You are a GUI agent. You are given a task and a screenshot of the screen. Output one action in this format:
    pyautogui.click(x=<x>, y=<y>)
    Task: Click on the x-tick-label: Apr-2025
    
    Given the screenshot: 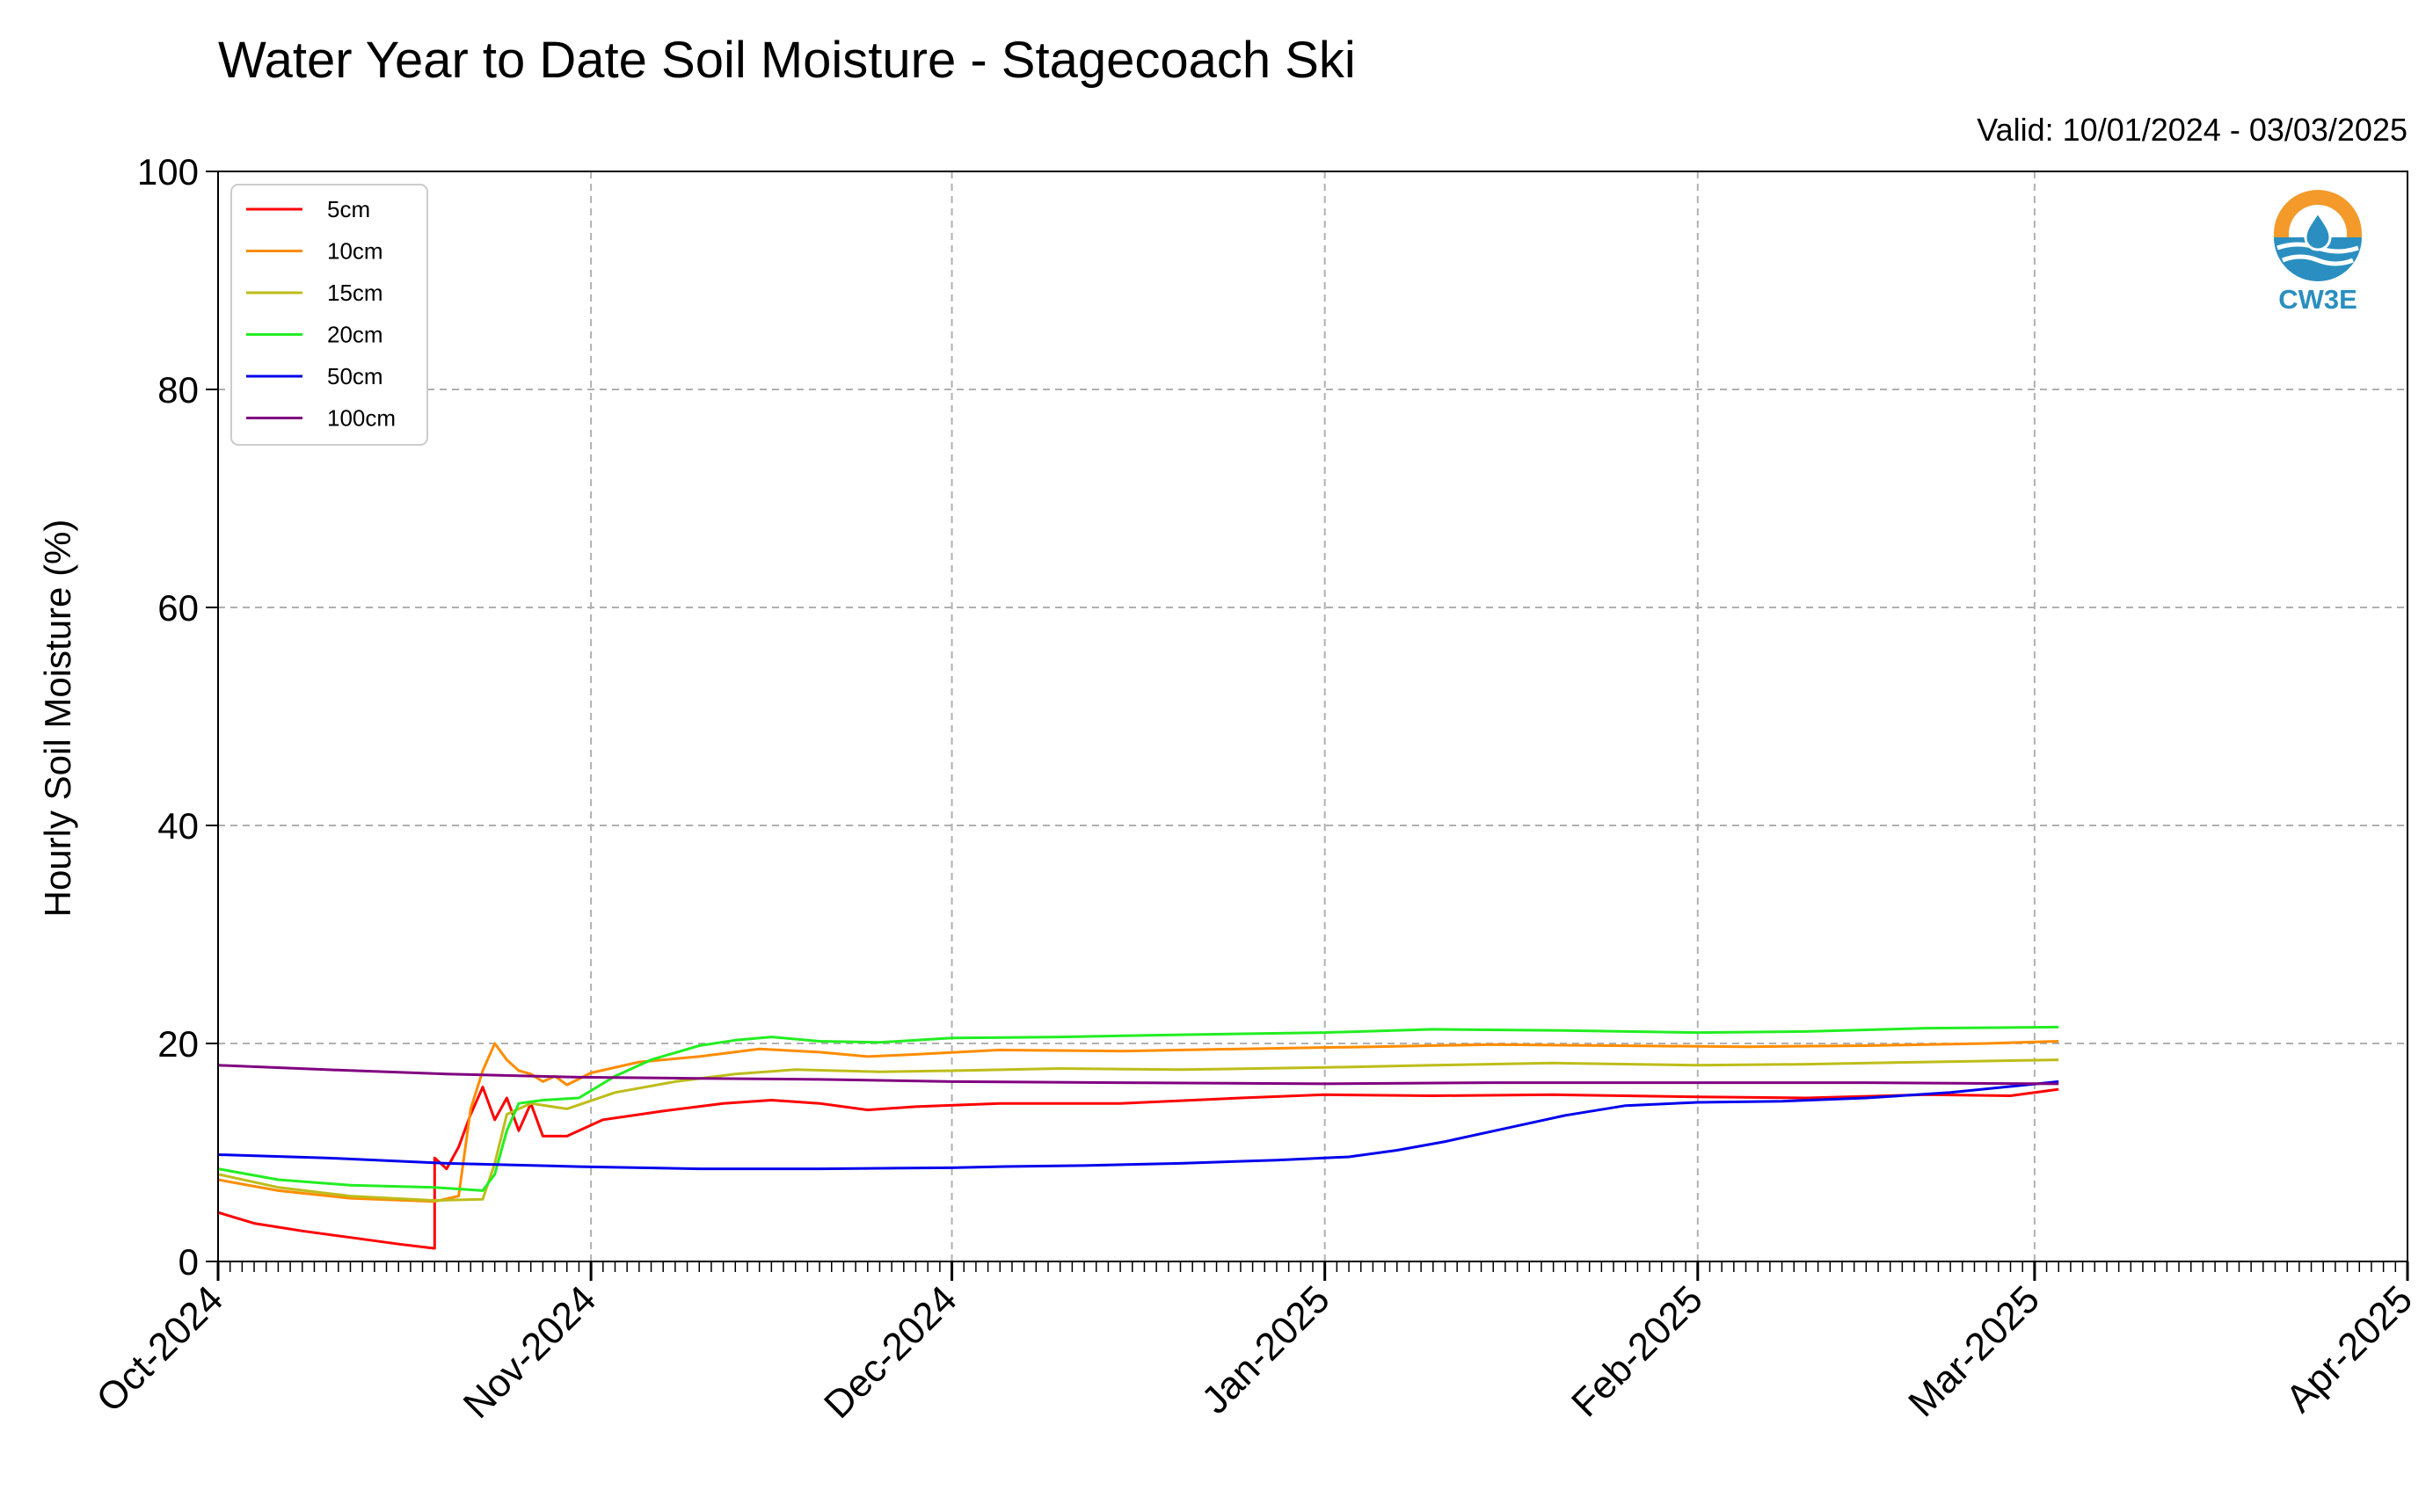 What is the action you would take?
    pyautogui.click(x=2349, y=1349)
    